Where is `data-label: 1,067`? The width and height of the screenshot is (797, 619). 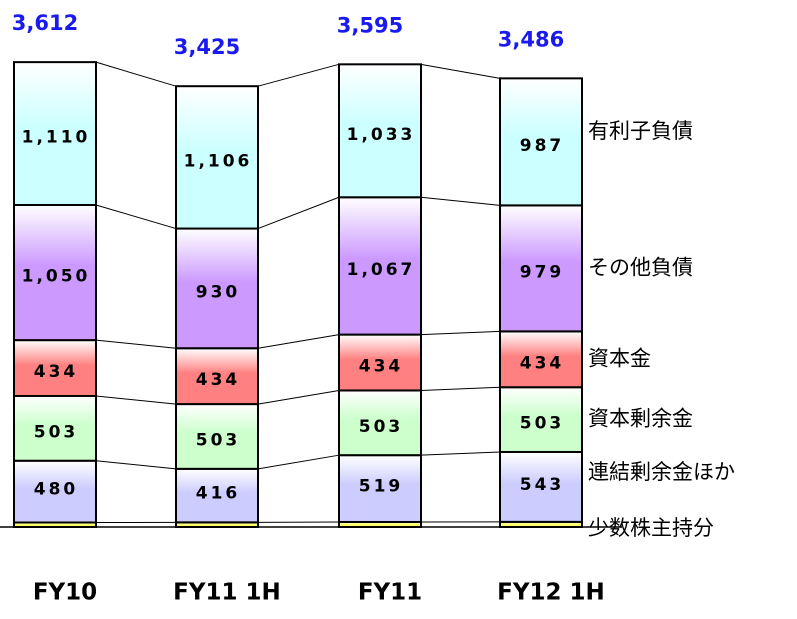 data-label: 1,067 is located at coordinates (381, 270).